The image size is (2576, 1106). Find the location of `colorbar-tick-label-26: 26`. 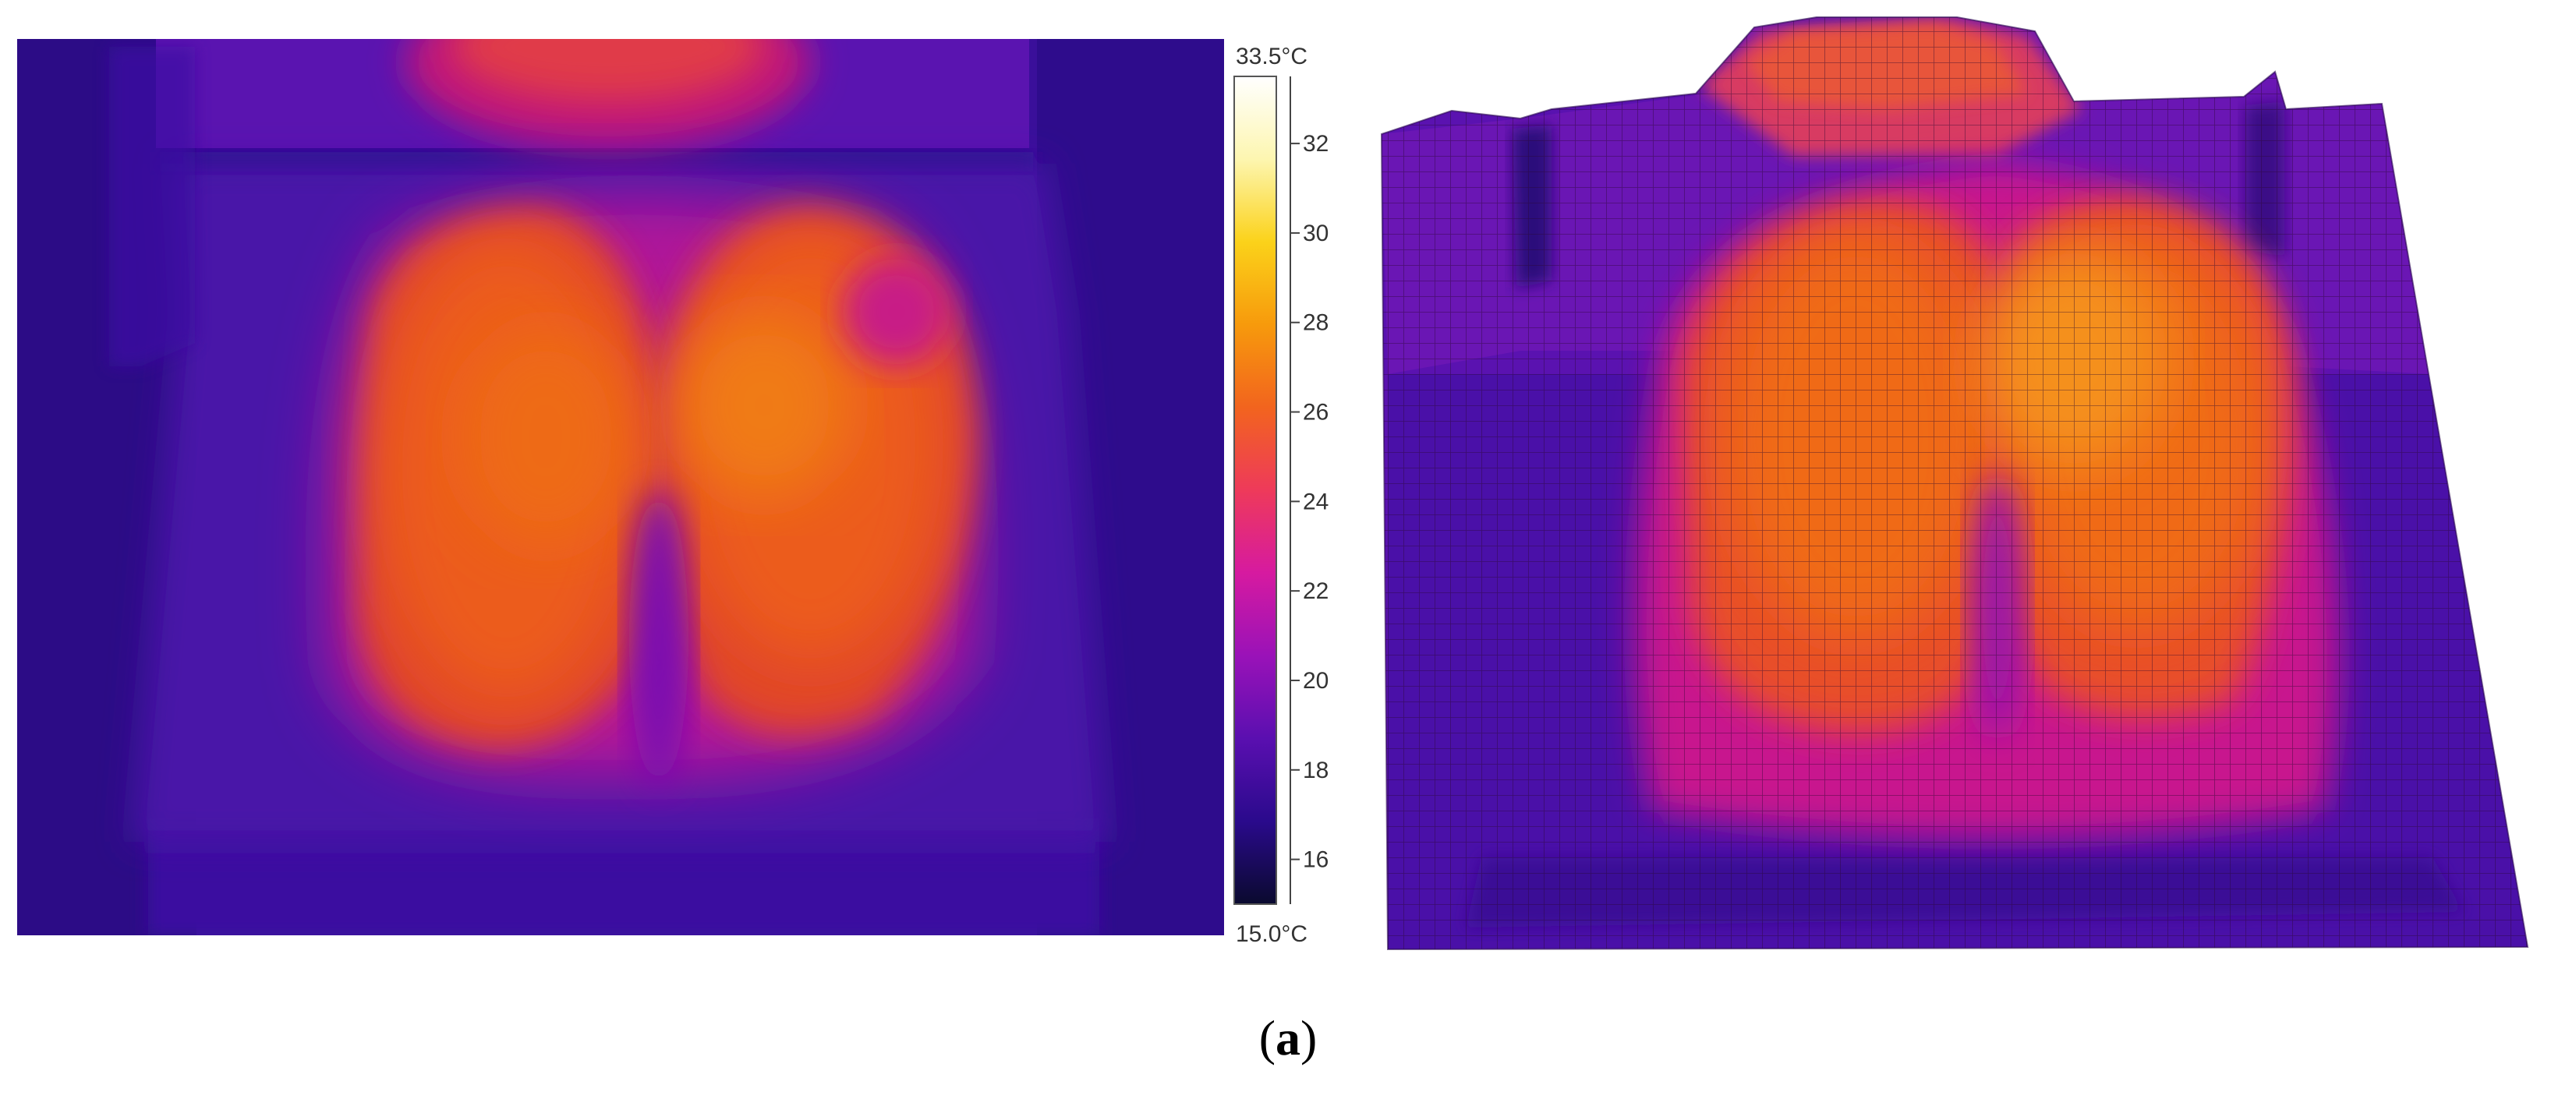

colorbar-tick-label-26: 26 is located at coordinates (1316, 413).